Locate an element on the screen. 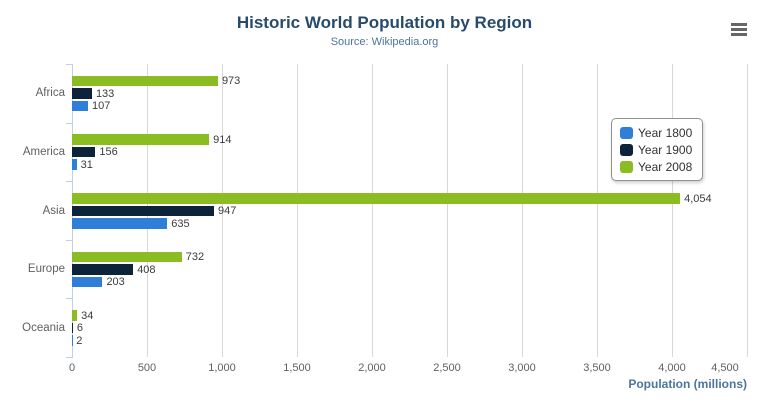 The height and width of the screenshot is (416, 769). bar-value-year-1800-asia: 635 is located at coordinates (180, 223).